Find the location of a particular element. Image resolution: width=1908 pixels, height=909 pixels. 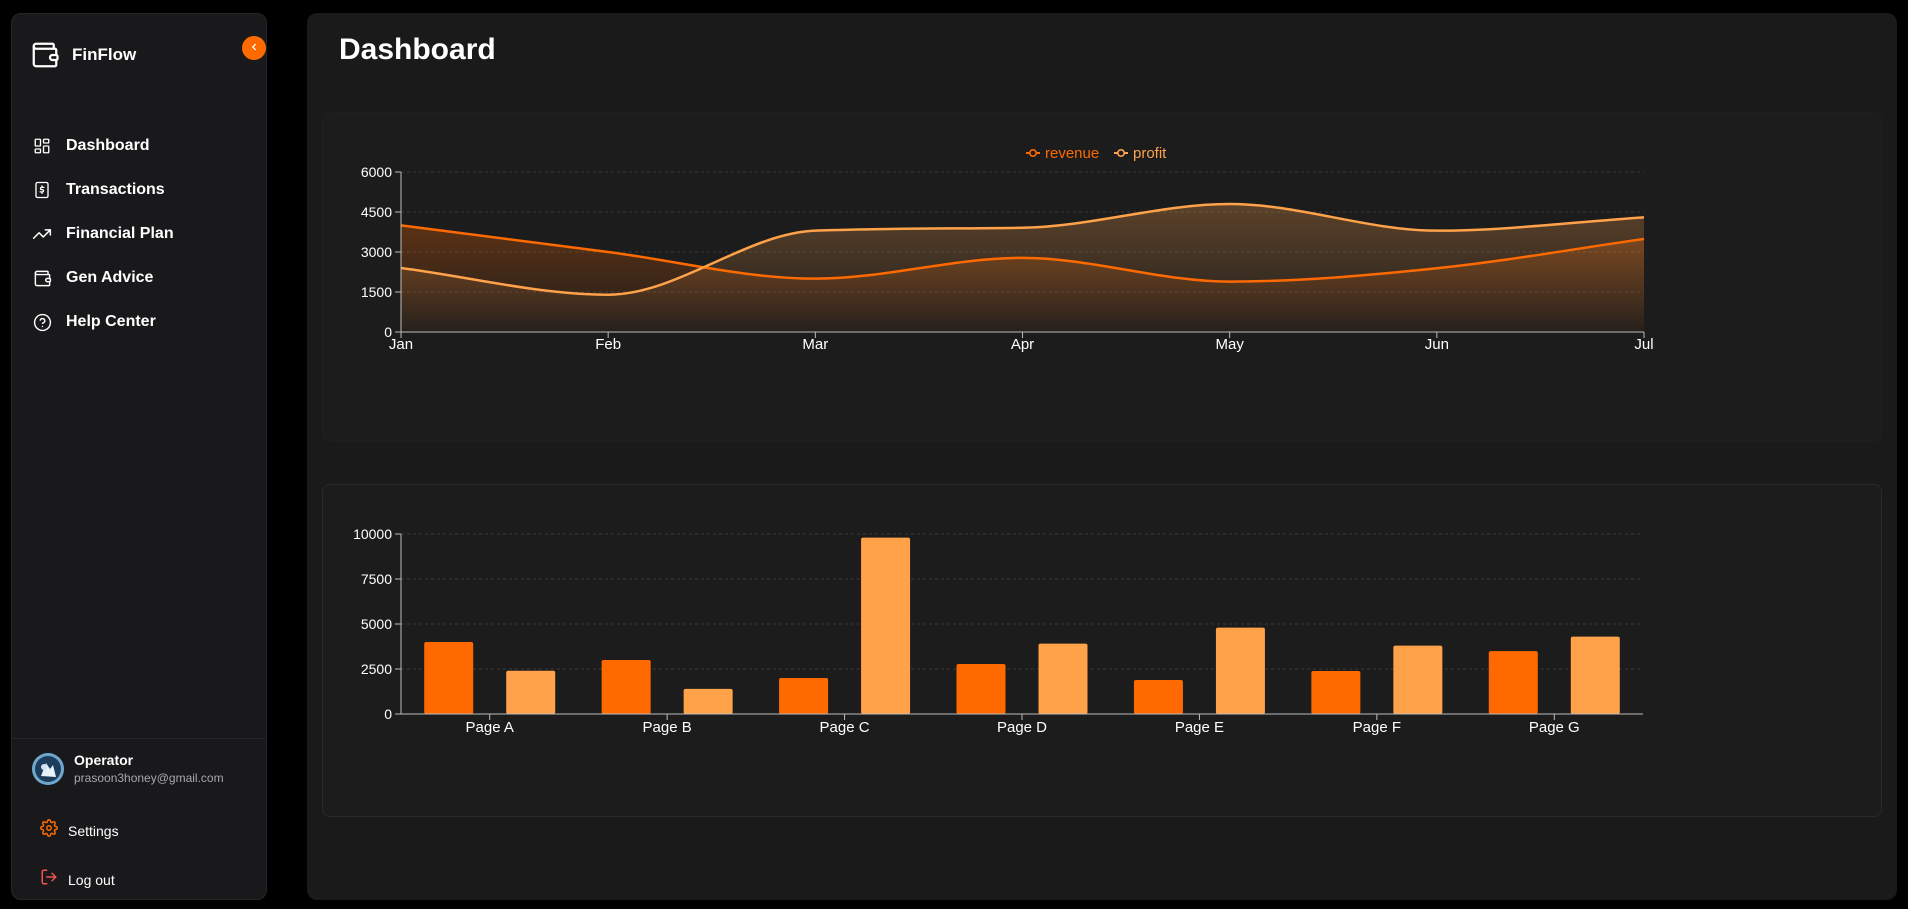

sidebar-nav: Dashboard Transactions Financial Plan is located at coordinates (142, 234).